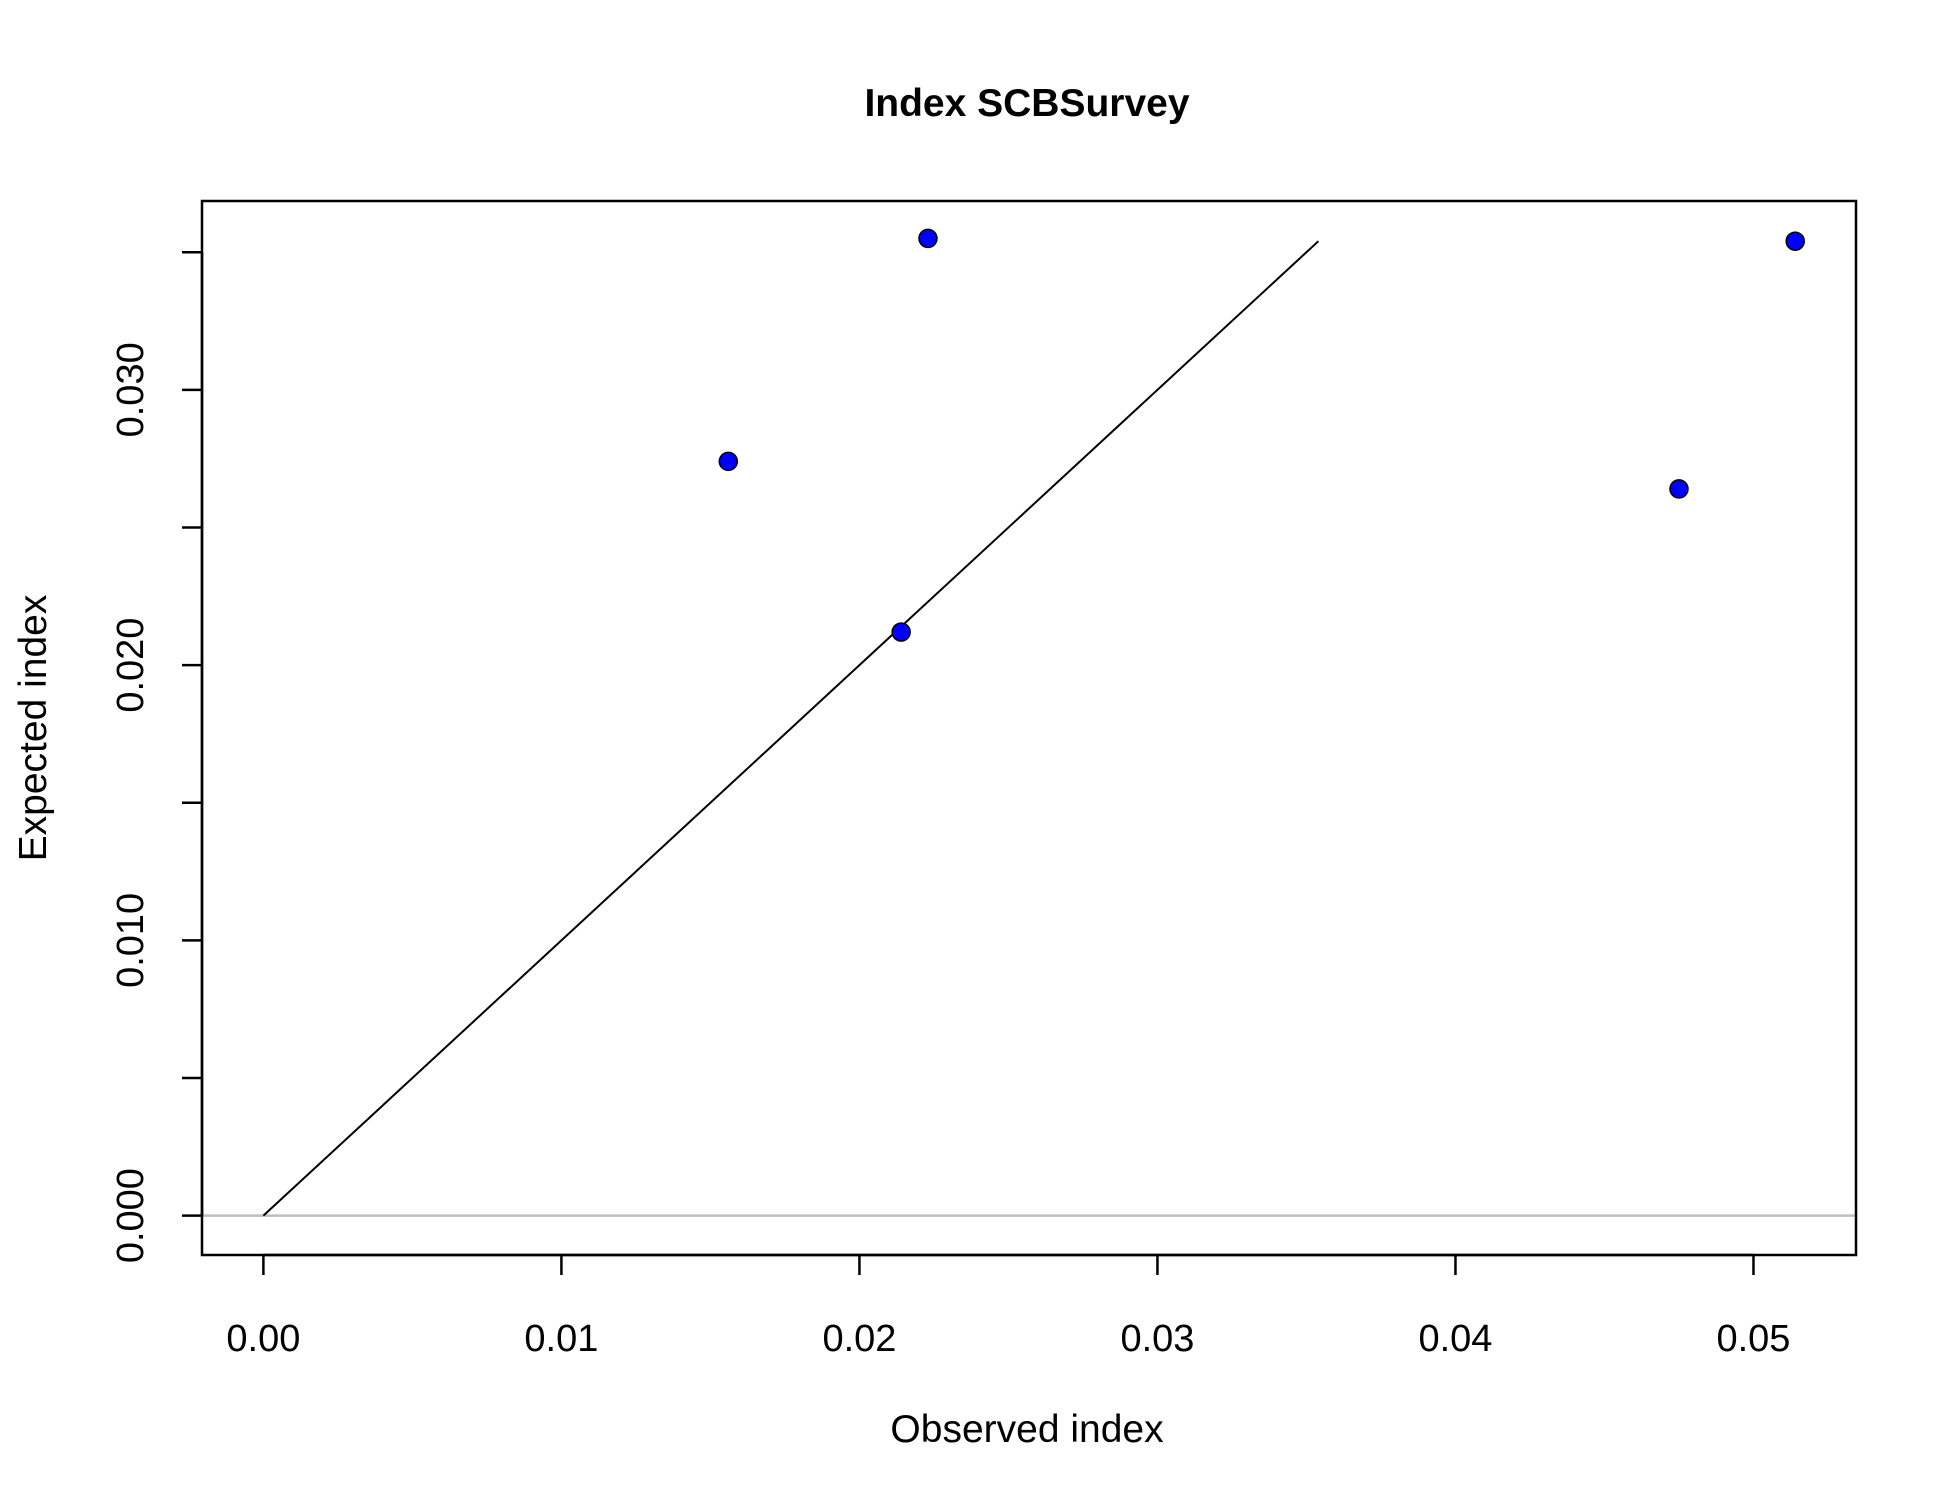 The width and height of the screenshot is (1950, 1500). What do you see at coordinates (1027, 1429) in the screenshot?
I see `x-axis-label: Observed index` at bounding box center [1027, 1429].